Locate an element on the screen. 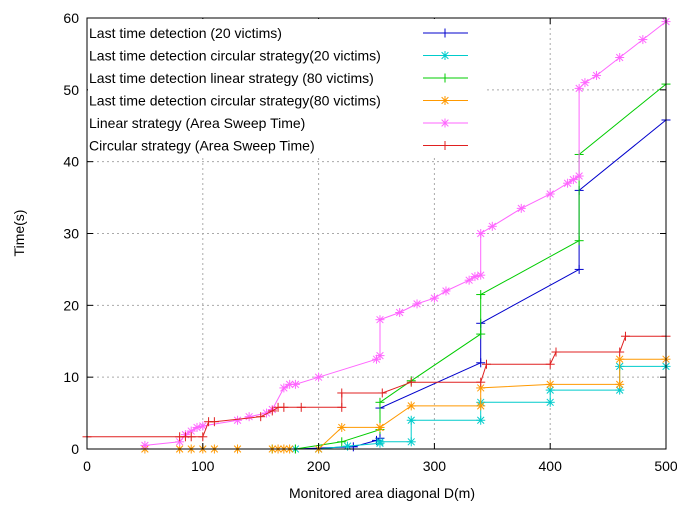 The width and height of the screenshot is (677, 508). x-tick-label: 400 is located at coordinates (551, 466).